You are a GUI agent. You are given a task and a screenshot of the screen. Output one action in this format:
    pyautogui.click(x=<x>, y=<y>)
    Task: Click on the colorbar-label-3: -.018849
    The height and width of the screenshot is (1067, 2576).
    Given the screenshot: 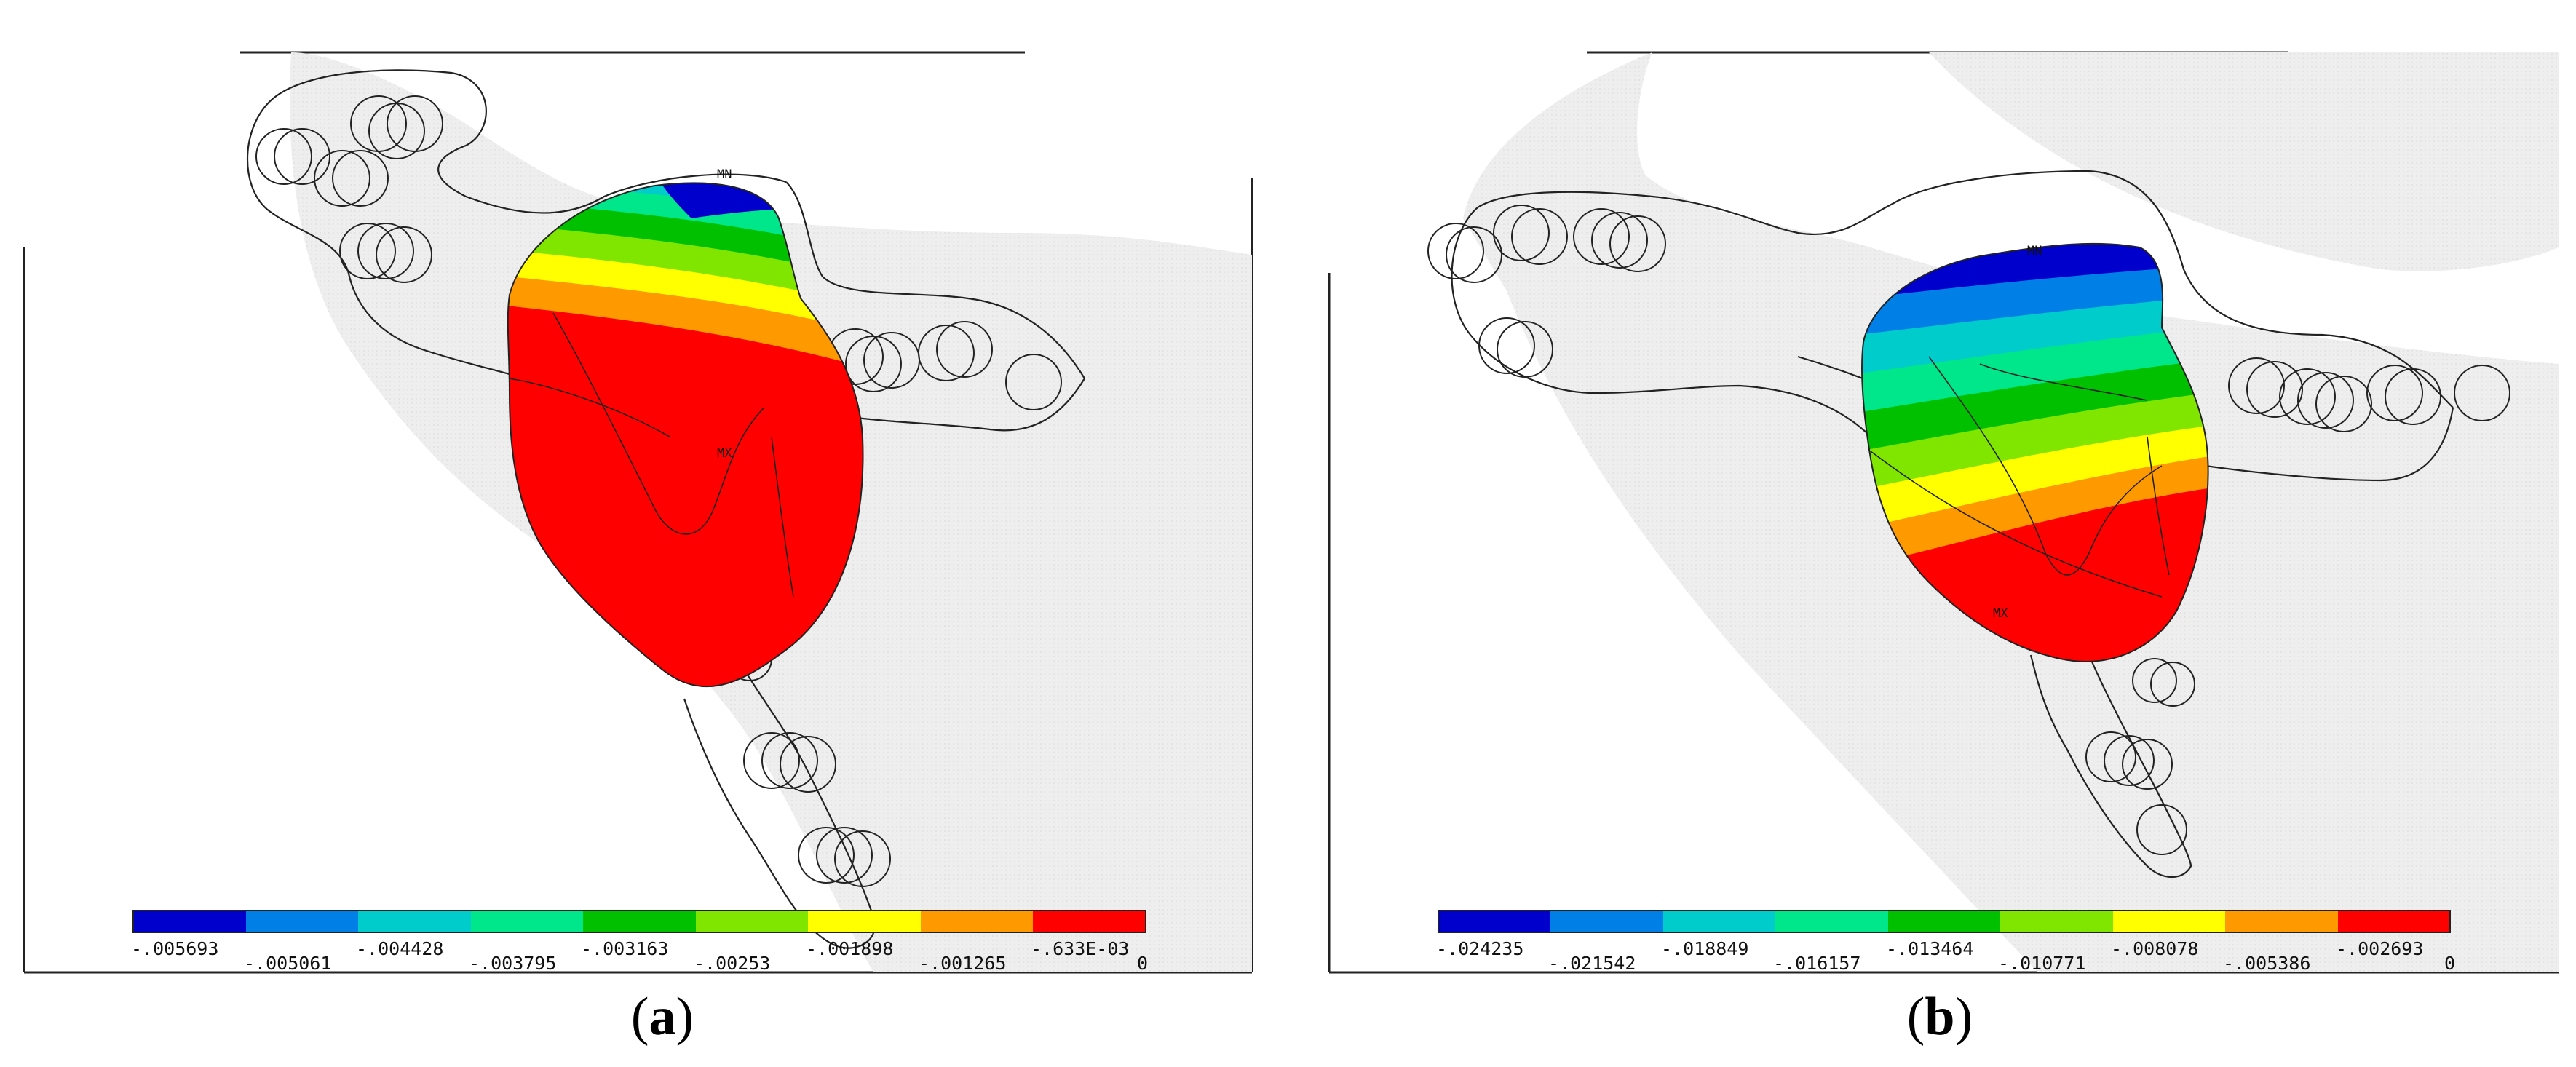 What is the action you would take?
    pyautogui.click(x=1704, y=949)
    